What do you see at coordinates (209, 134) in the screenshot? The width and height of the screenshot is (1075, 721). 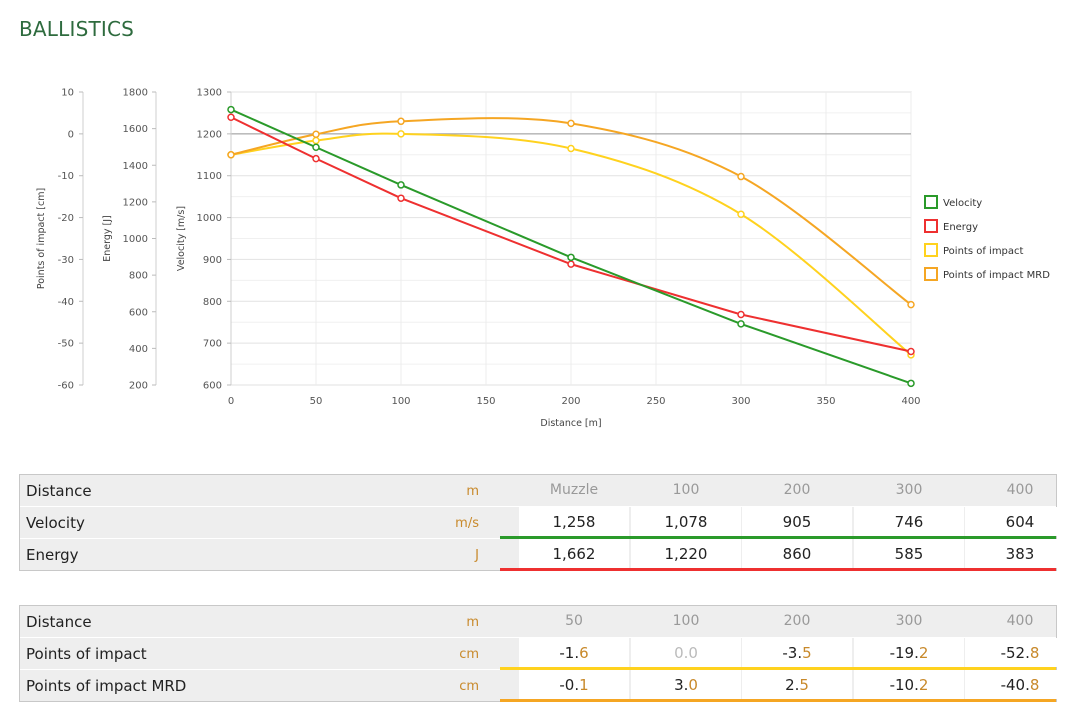 I see `velocity-tick-label: 1200` at bounding box center [209, 134].